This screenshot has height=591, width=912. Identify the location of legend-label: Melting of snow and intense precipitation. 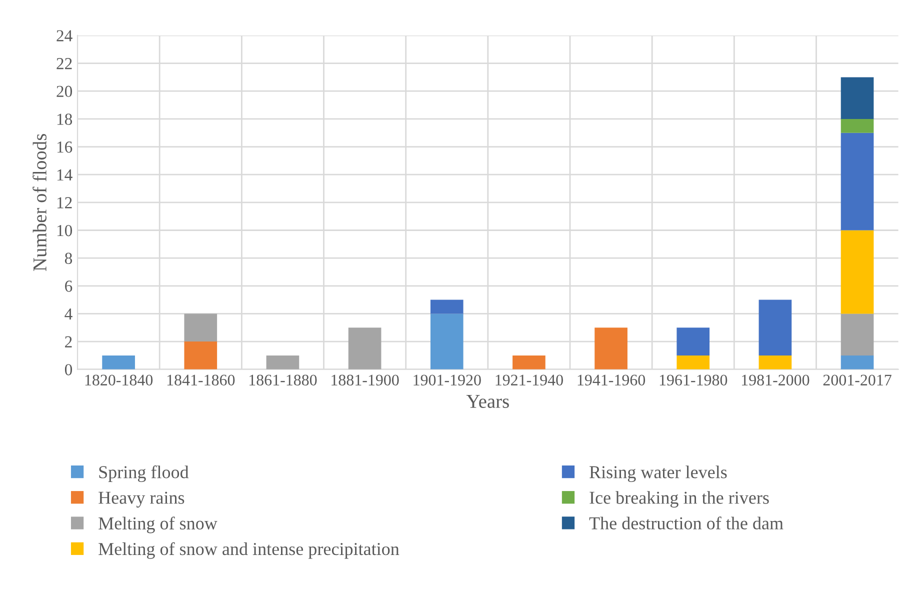
(249, 550).